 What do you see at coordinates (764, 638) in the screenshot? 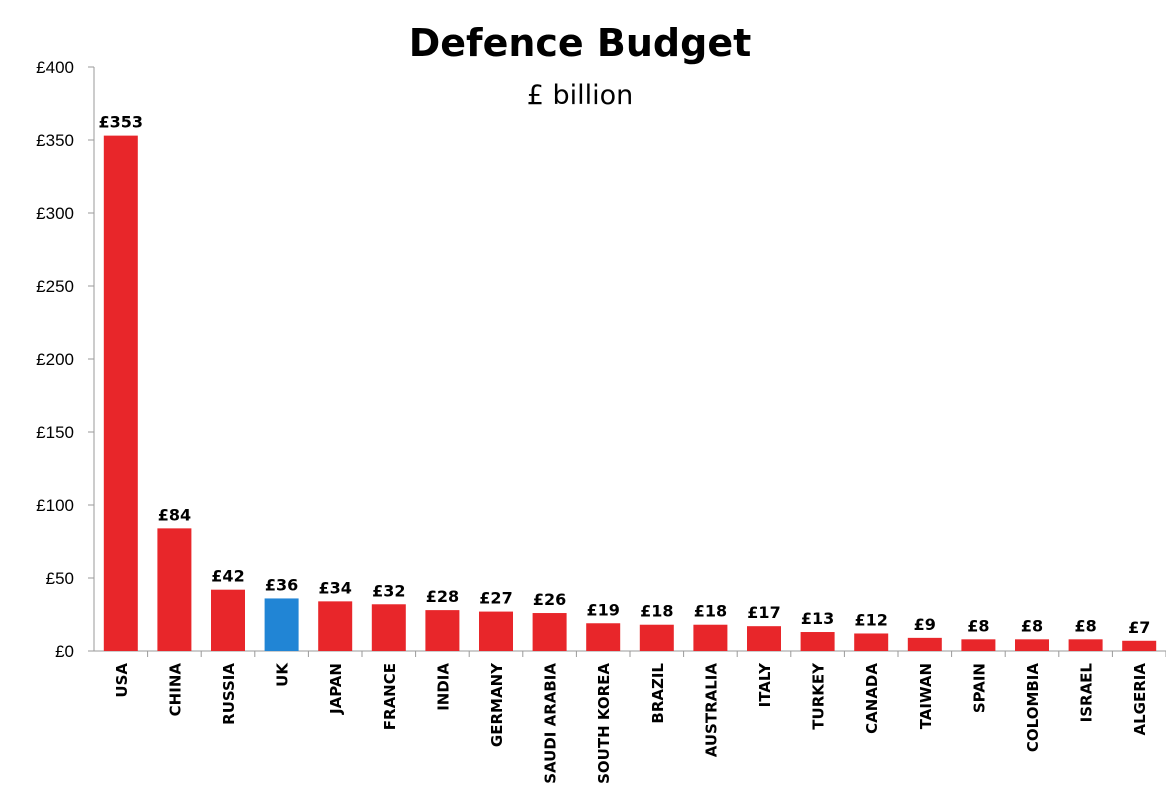
I see `bar-italy` at bounding box center [764, 638].